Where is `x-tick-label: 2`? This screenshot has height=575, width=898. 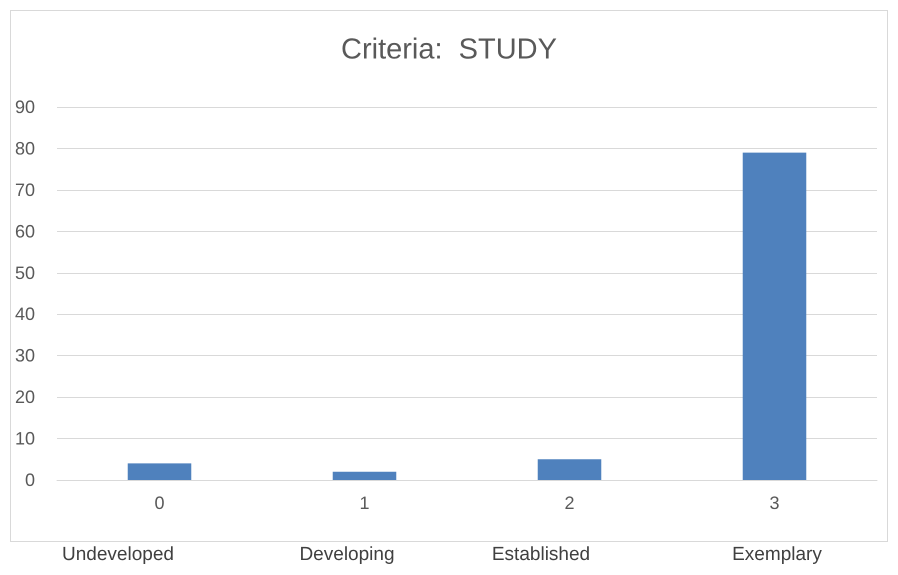
x-tick-label: 2 is located at coordinates (569, 503).